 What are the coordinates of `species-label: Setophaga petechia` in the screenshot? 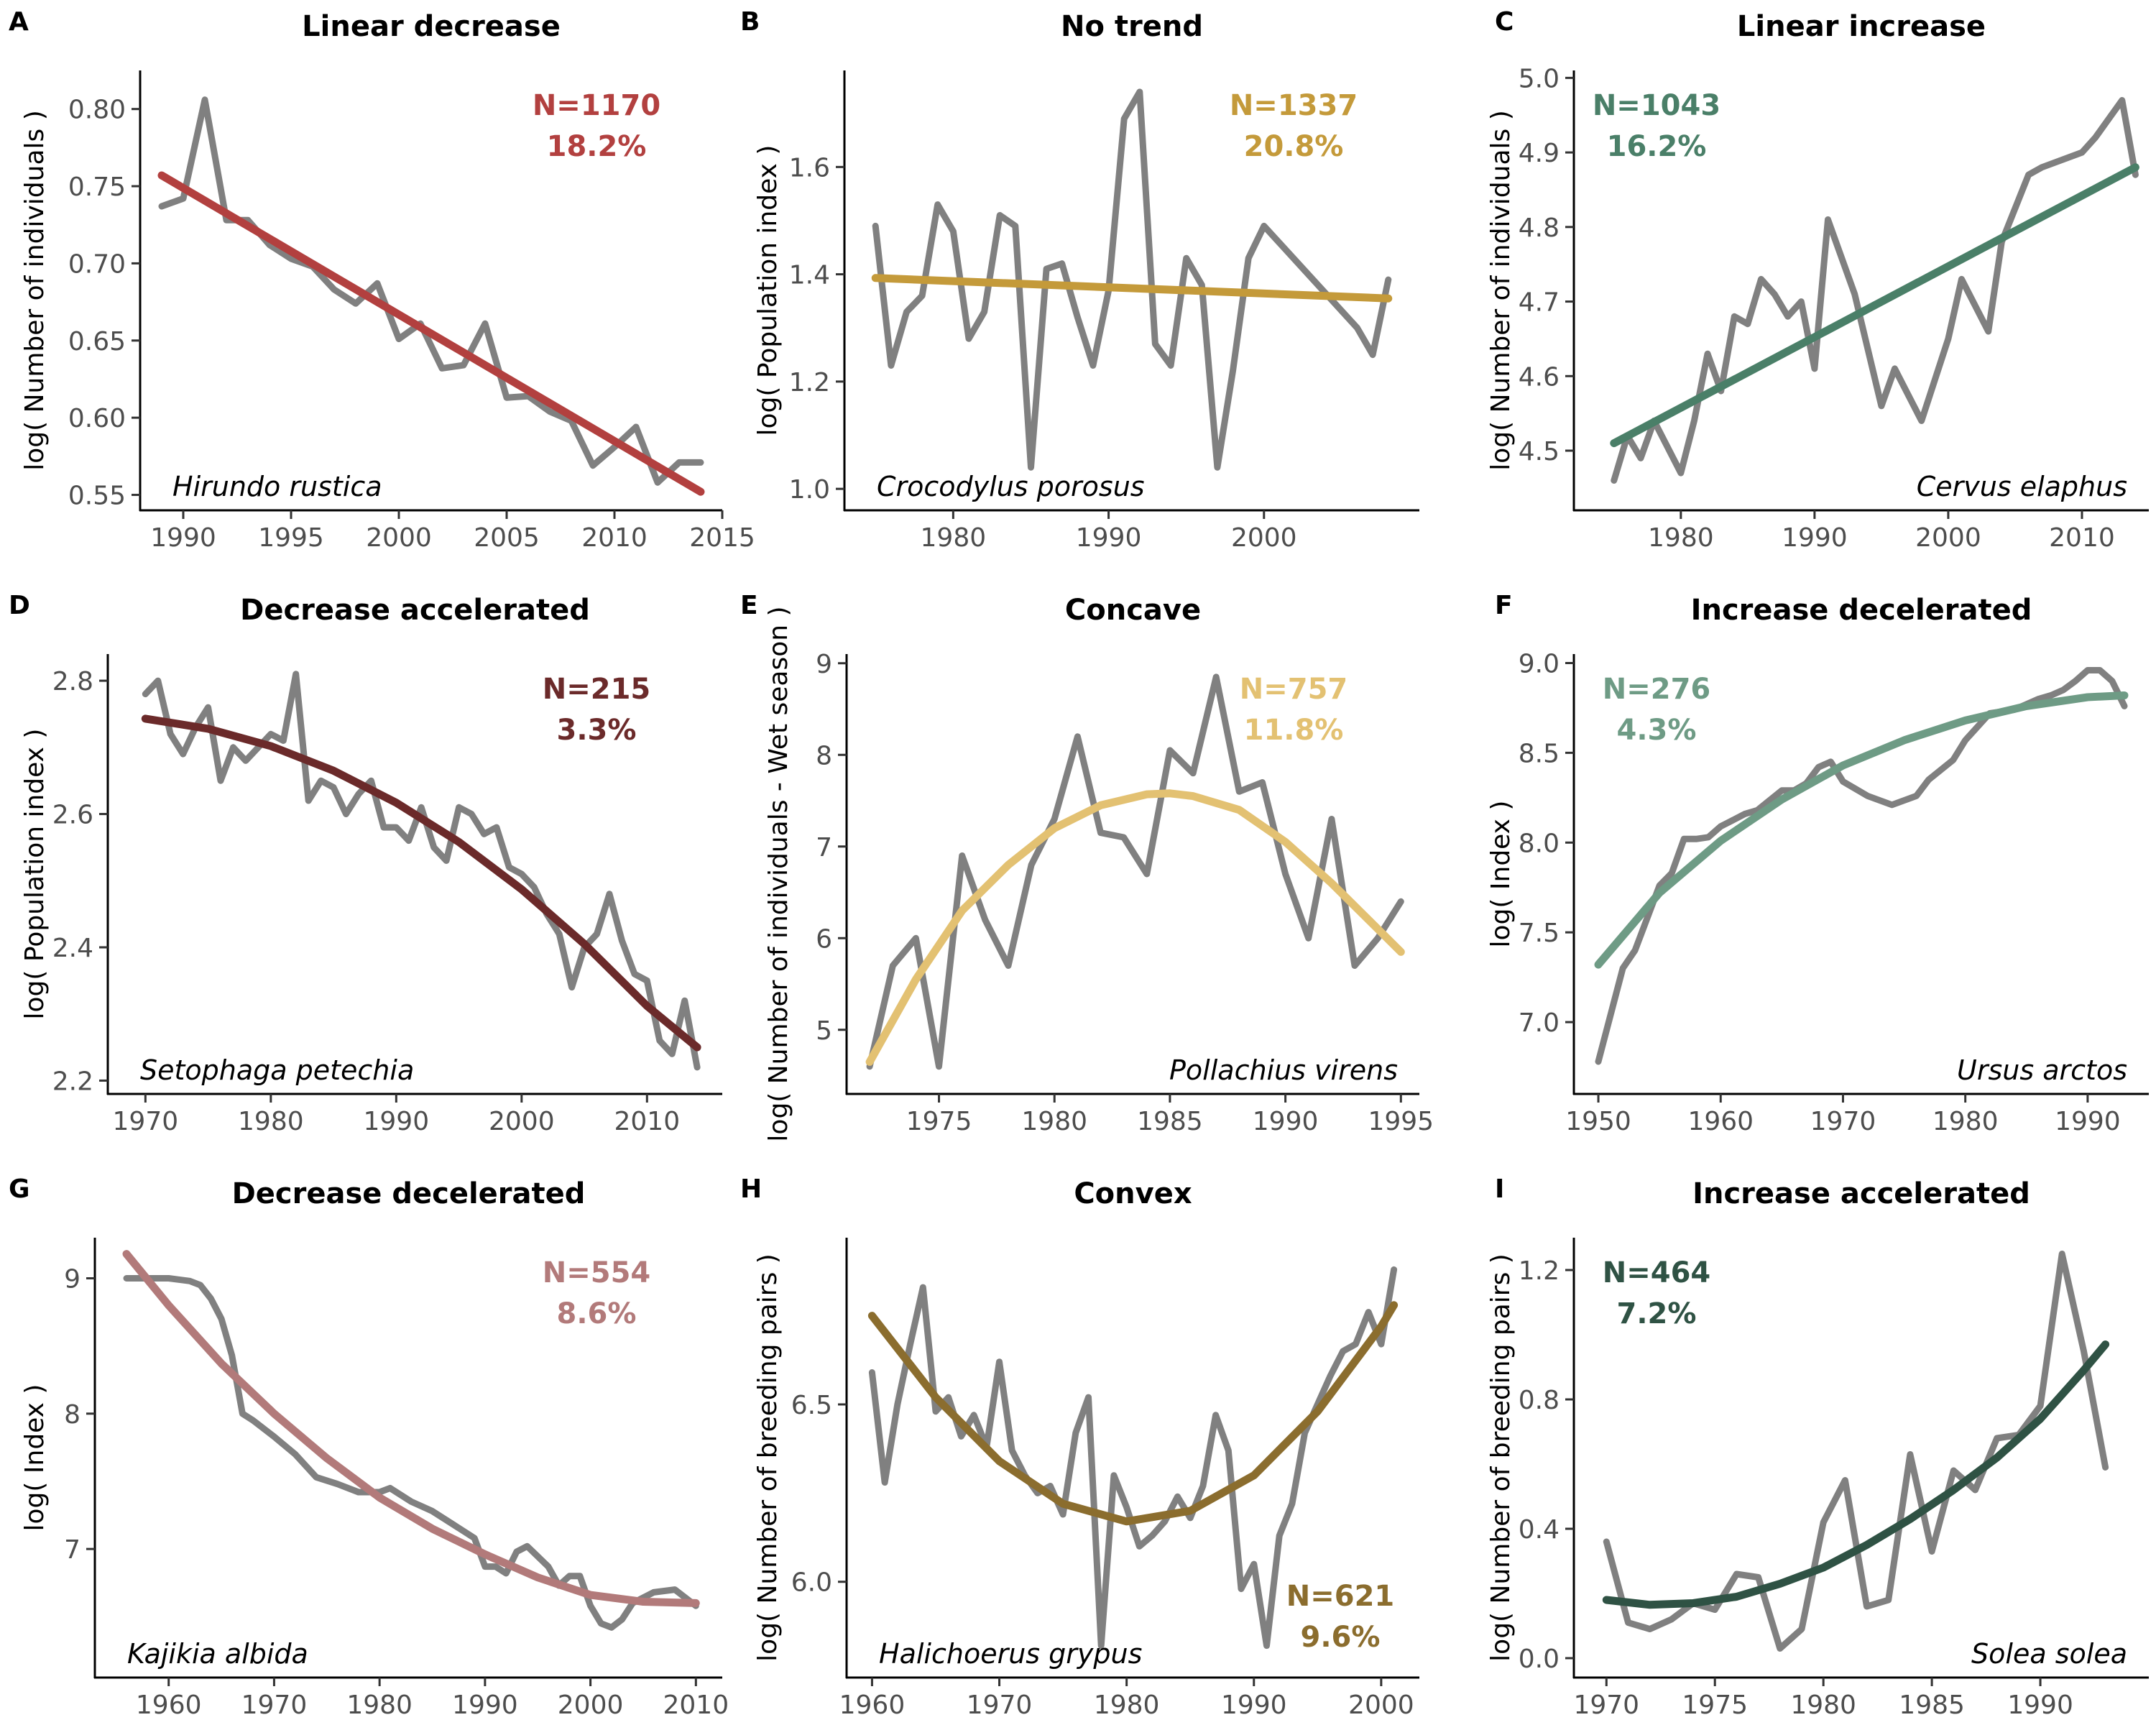 It's located at (277, 1070).